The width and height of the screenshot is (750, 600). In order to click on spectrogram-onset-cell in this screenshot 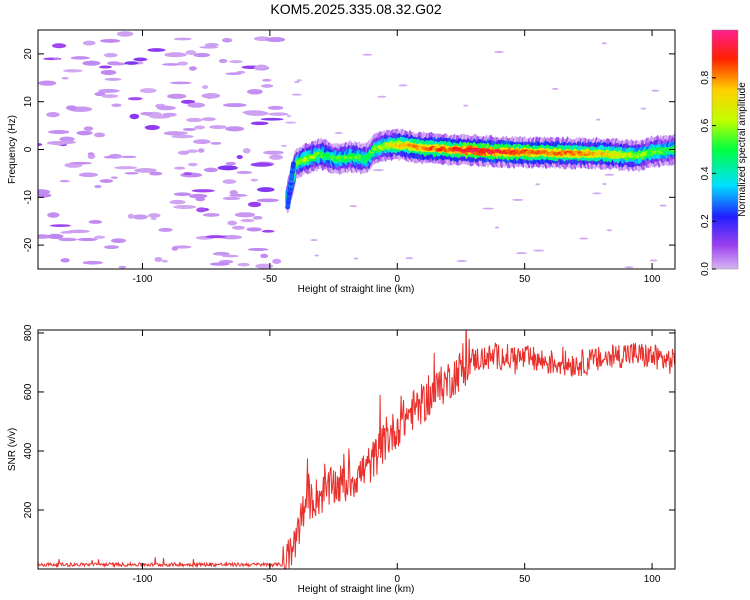, I will do `click(293, 164)`.